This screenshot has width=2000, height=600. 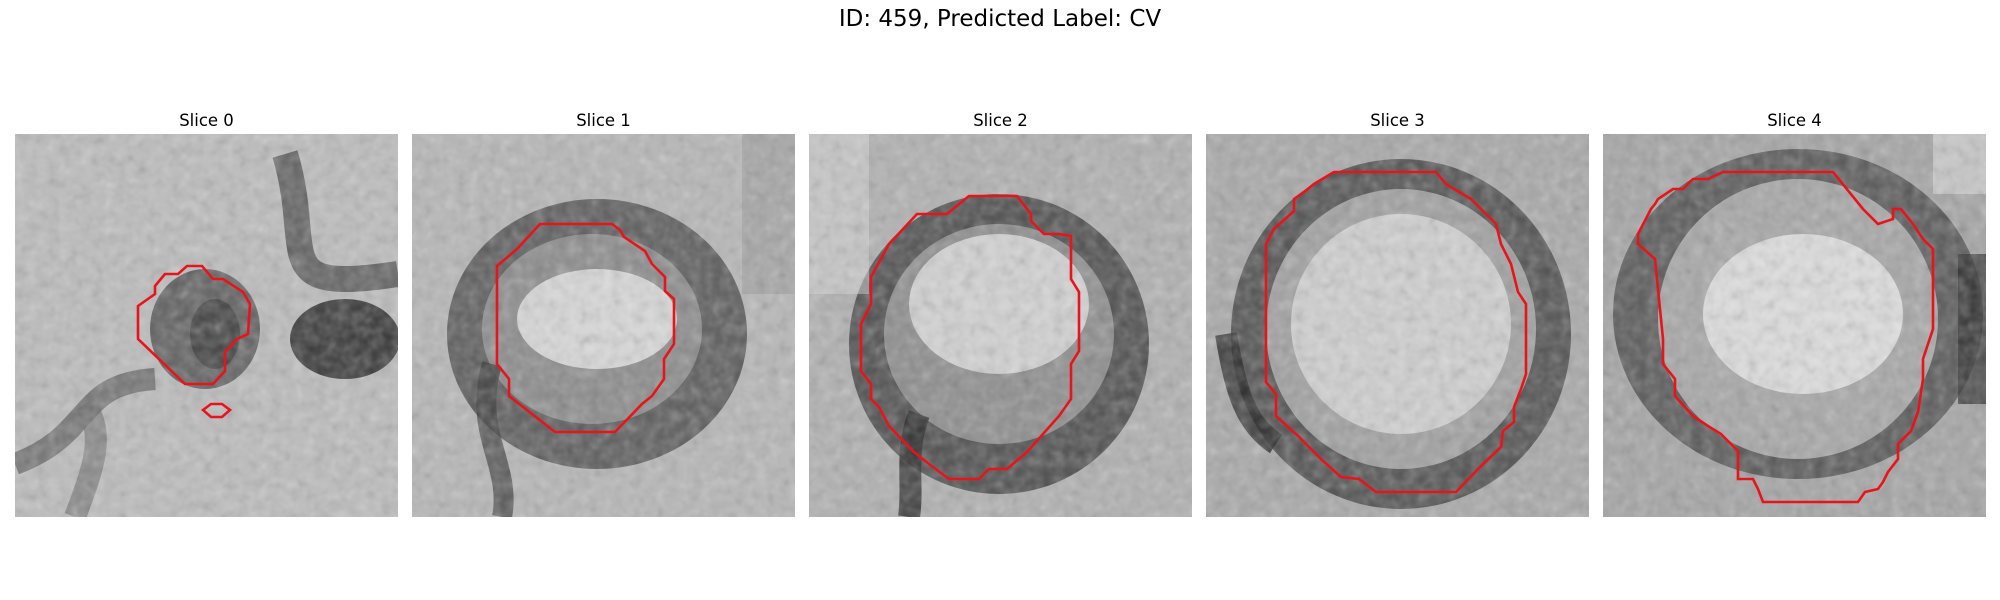 I want to click on slice-panel-2: Slice 2, so click(x=1000, y=313).